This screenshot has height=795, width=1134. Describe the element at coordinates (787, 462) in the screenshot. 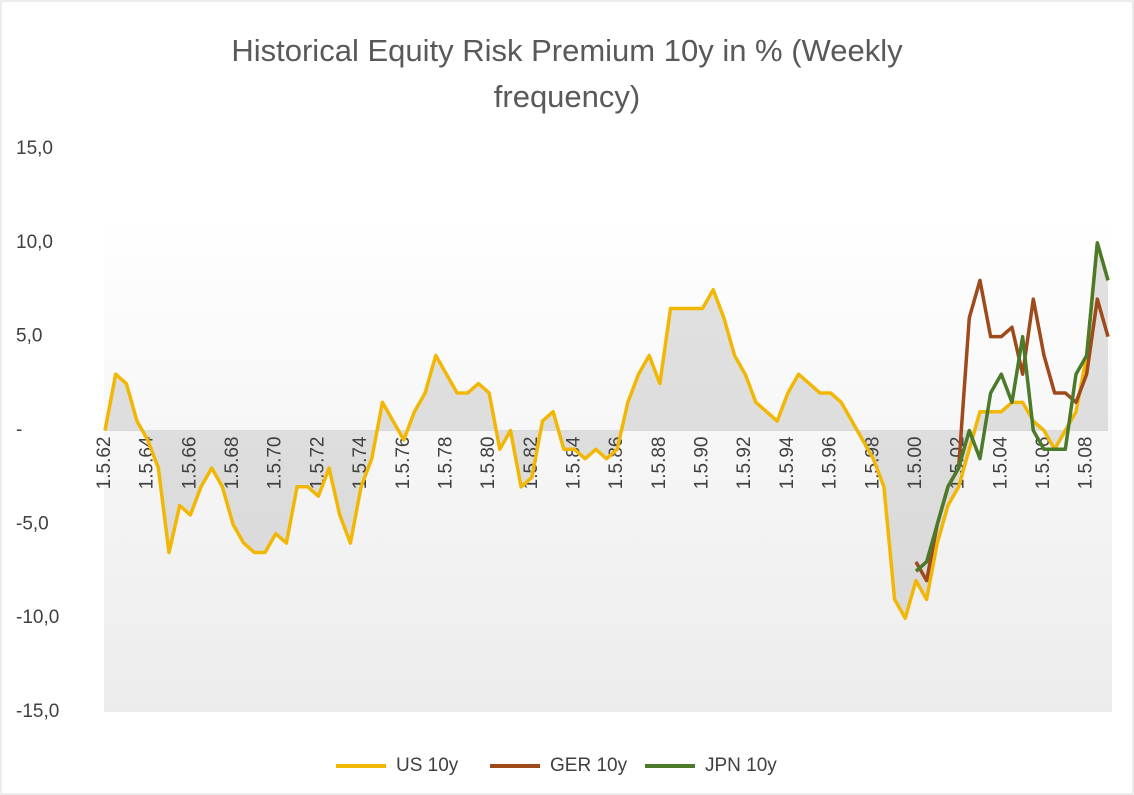

I see `x-tick-label: 1.5.94` at that location.